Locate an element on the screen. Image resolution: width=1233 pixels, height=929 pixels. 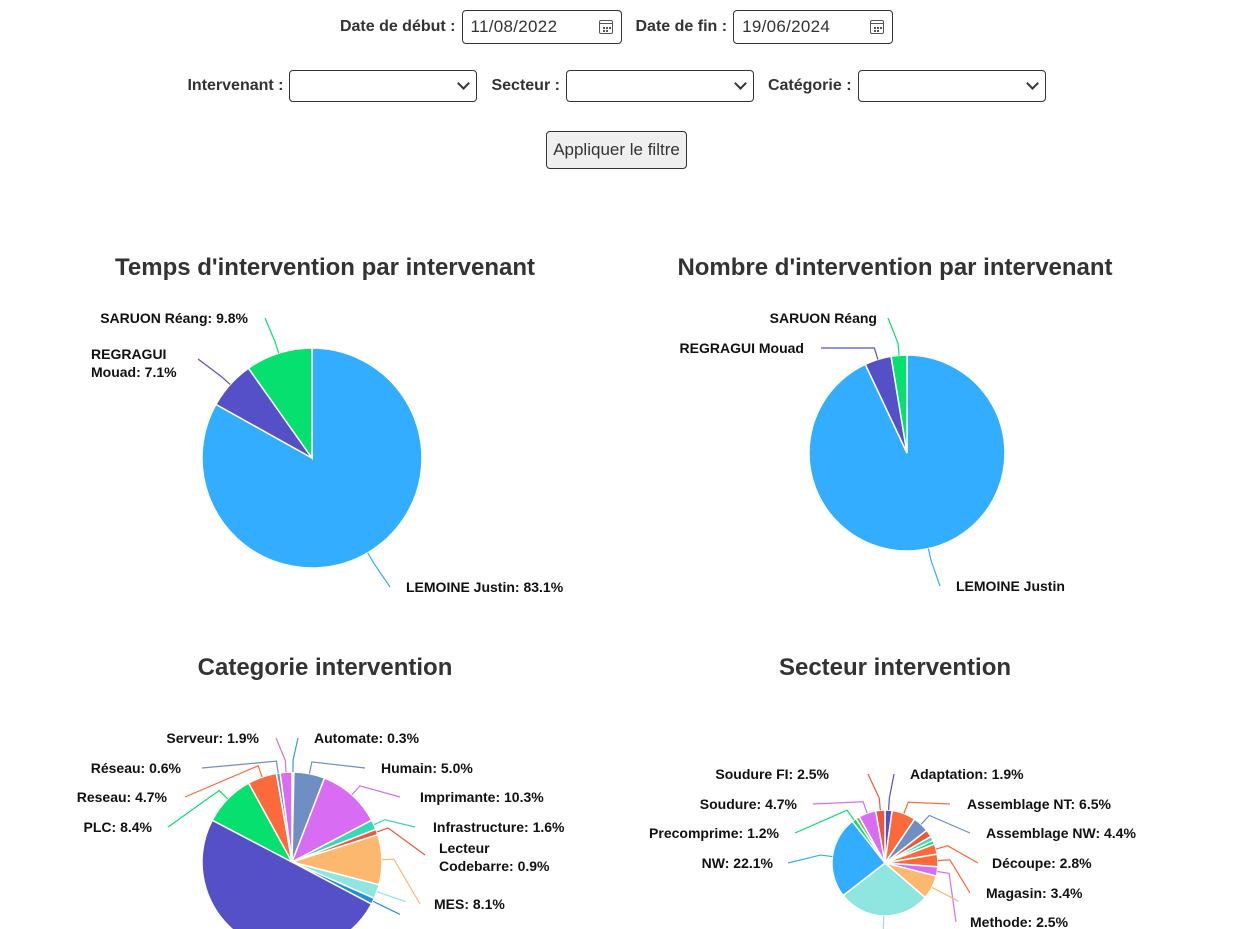
chart-title: Categorie intervention is located at coordinates (325, 667).